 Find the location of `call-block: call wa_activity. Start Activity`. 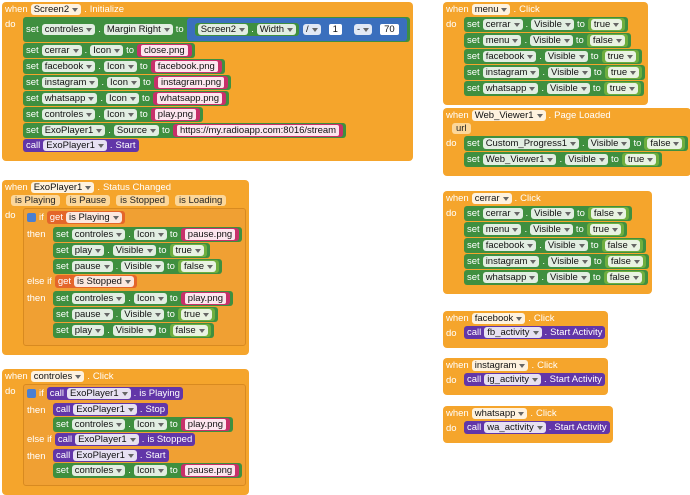

call-block: call wa_activity. Start Activity is located at coordinates (537, 427).